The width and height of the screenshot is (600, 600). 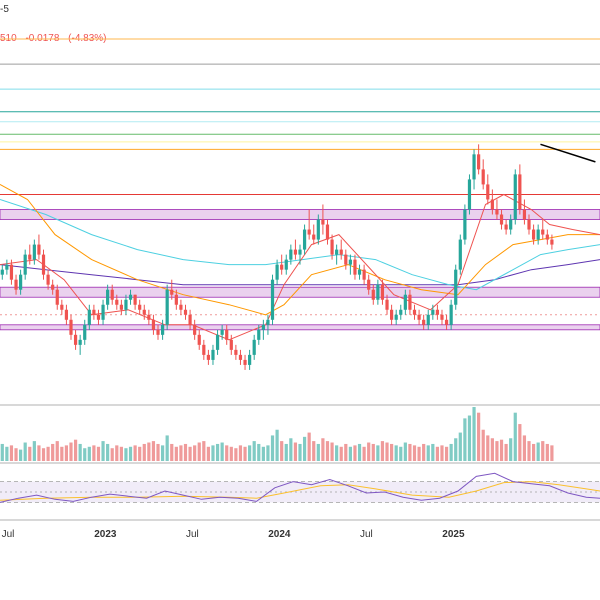 I want to click on x-tick-label: 2025, so click(x=453, y=534).